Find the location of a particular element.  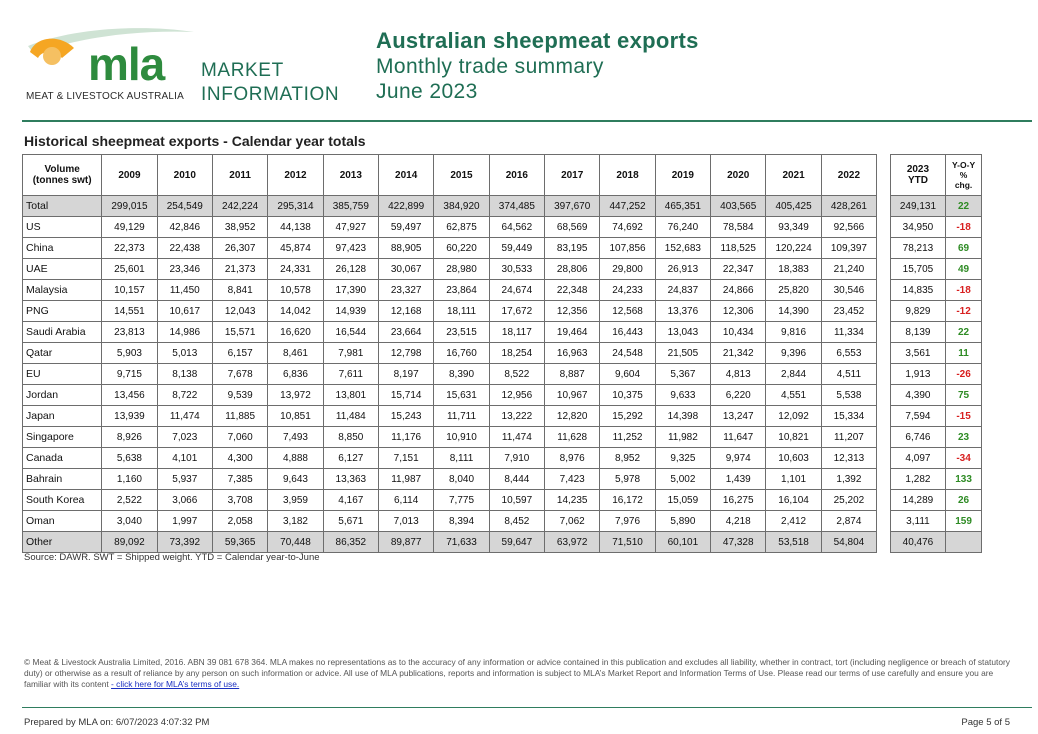

table-cell: 3,040 is located at coordinates (129, 521).